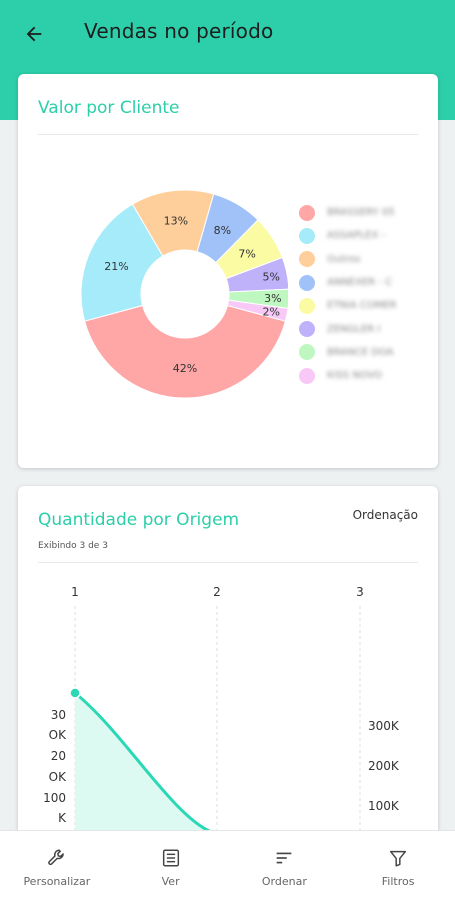 The width and height of the screenshot is (455, 900). Describe the element at coordinates (355, 376) in the screenshot. I see `legend-label: KISS NOVO` at that location.